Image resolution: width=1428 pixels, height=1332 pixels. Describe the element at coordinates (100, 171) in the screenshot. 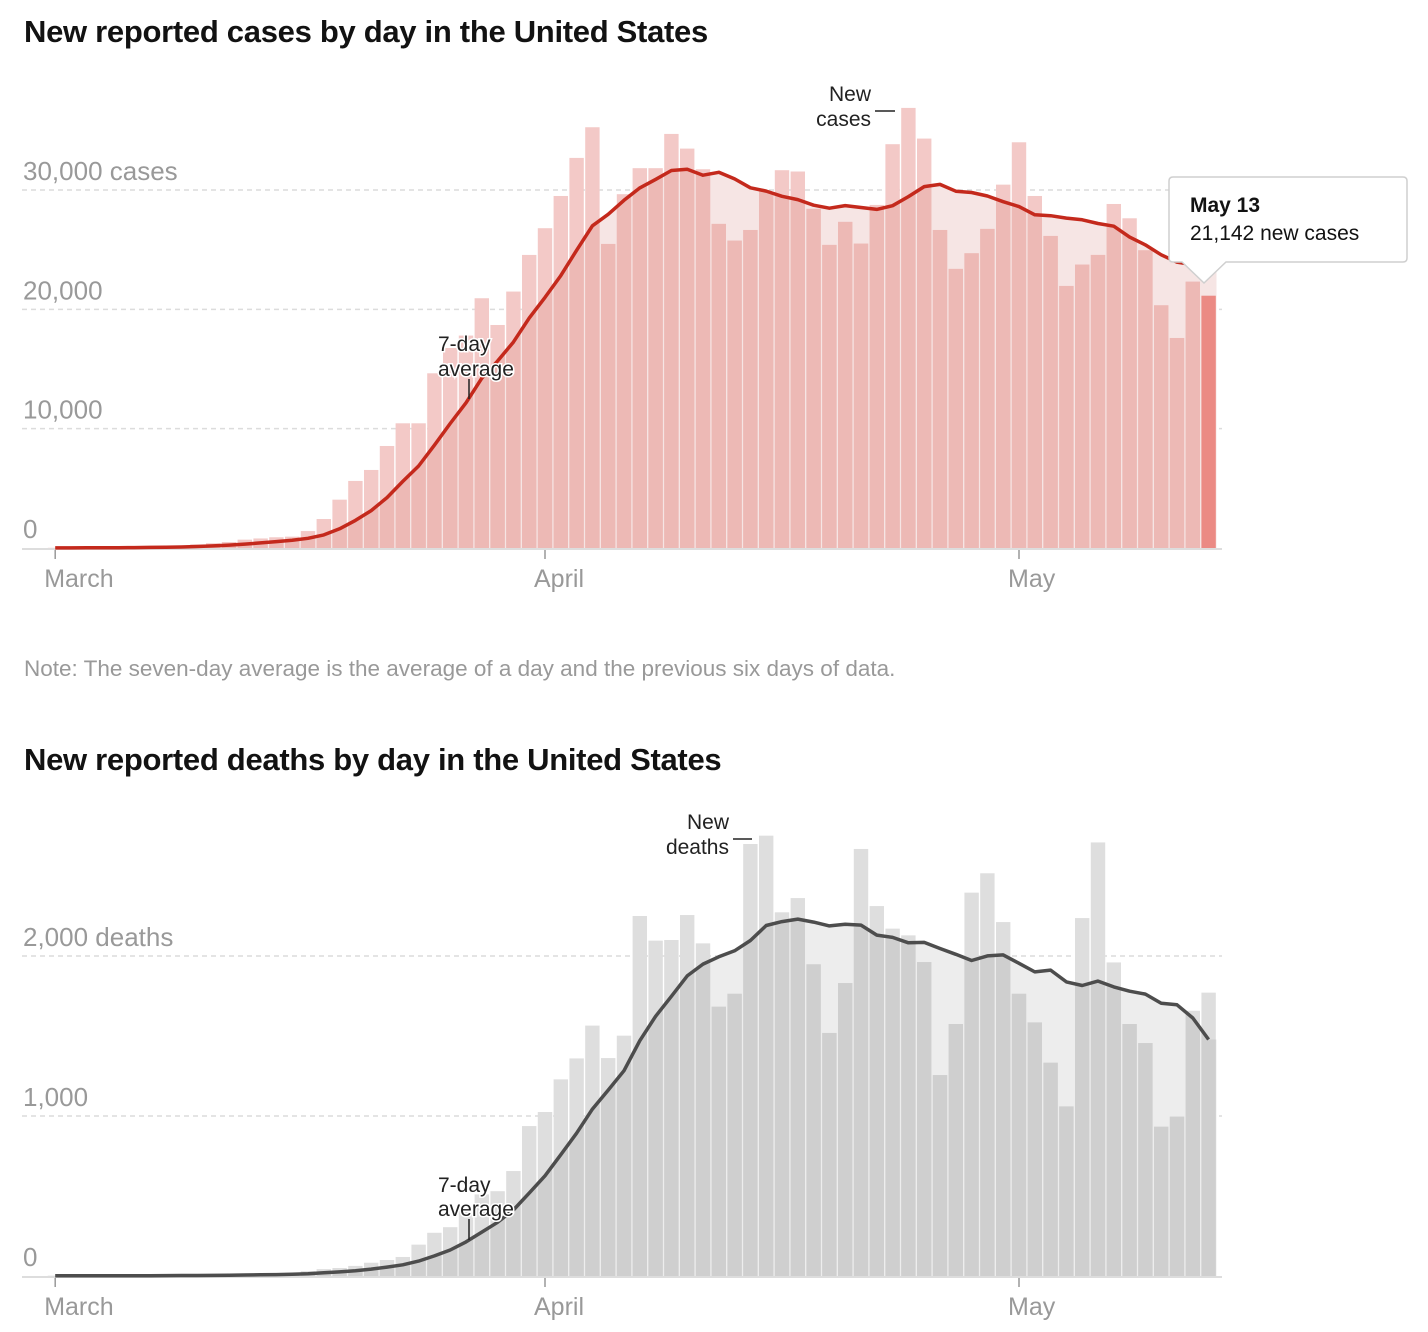

I see `y-tick-label: 30,000 cases` at that location.